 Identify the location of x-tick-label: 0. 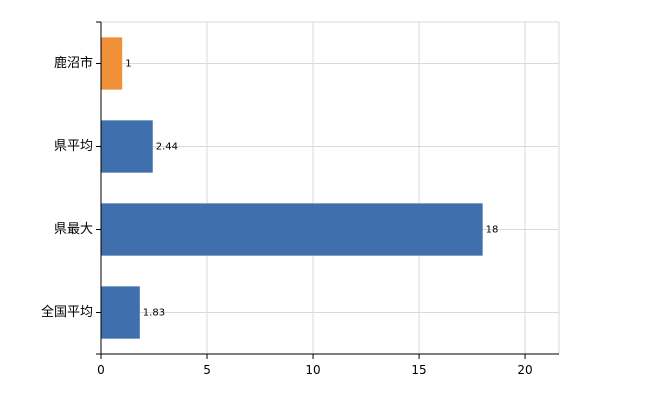
(101, 370).